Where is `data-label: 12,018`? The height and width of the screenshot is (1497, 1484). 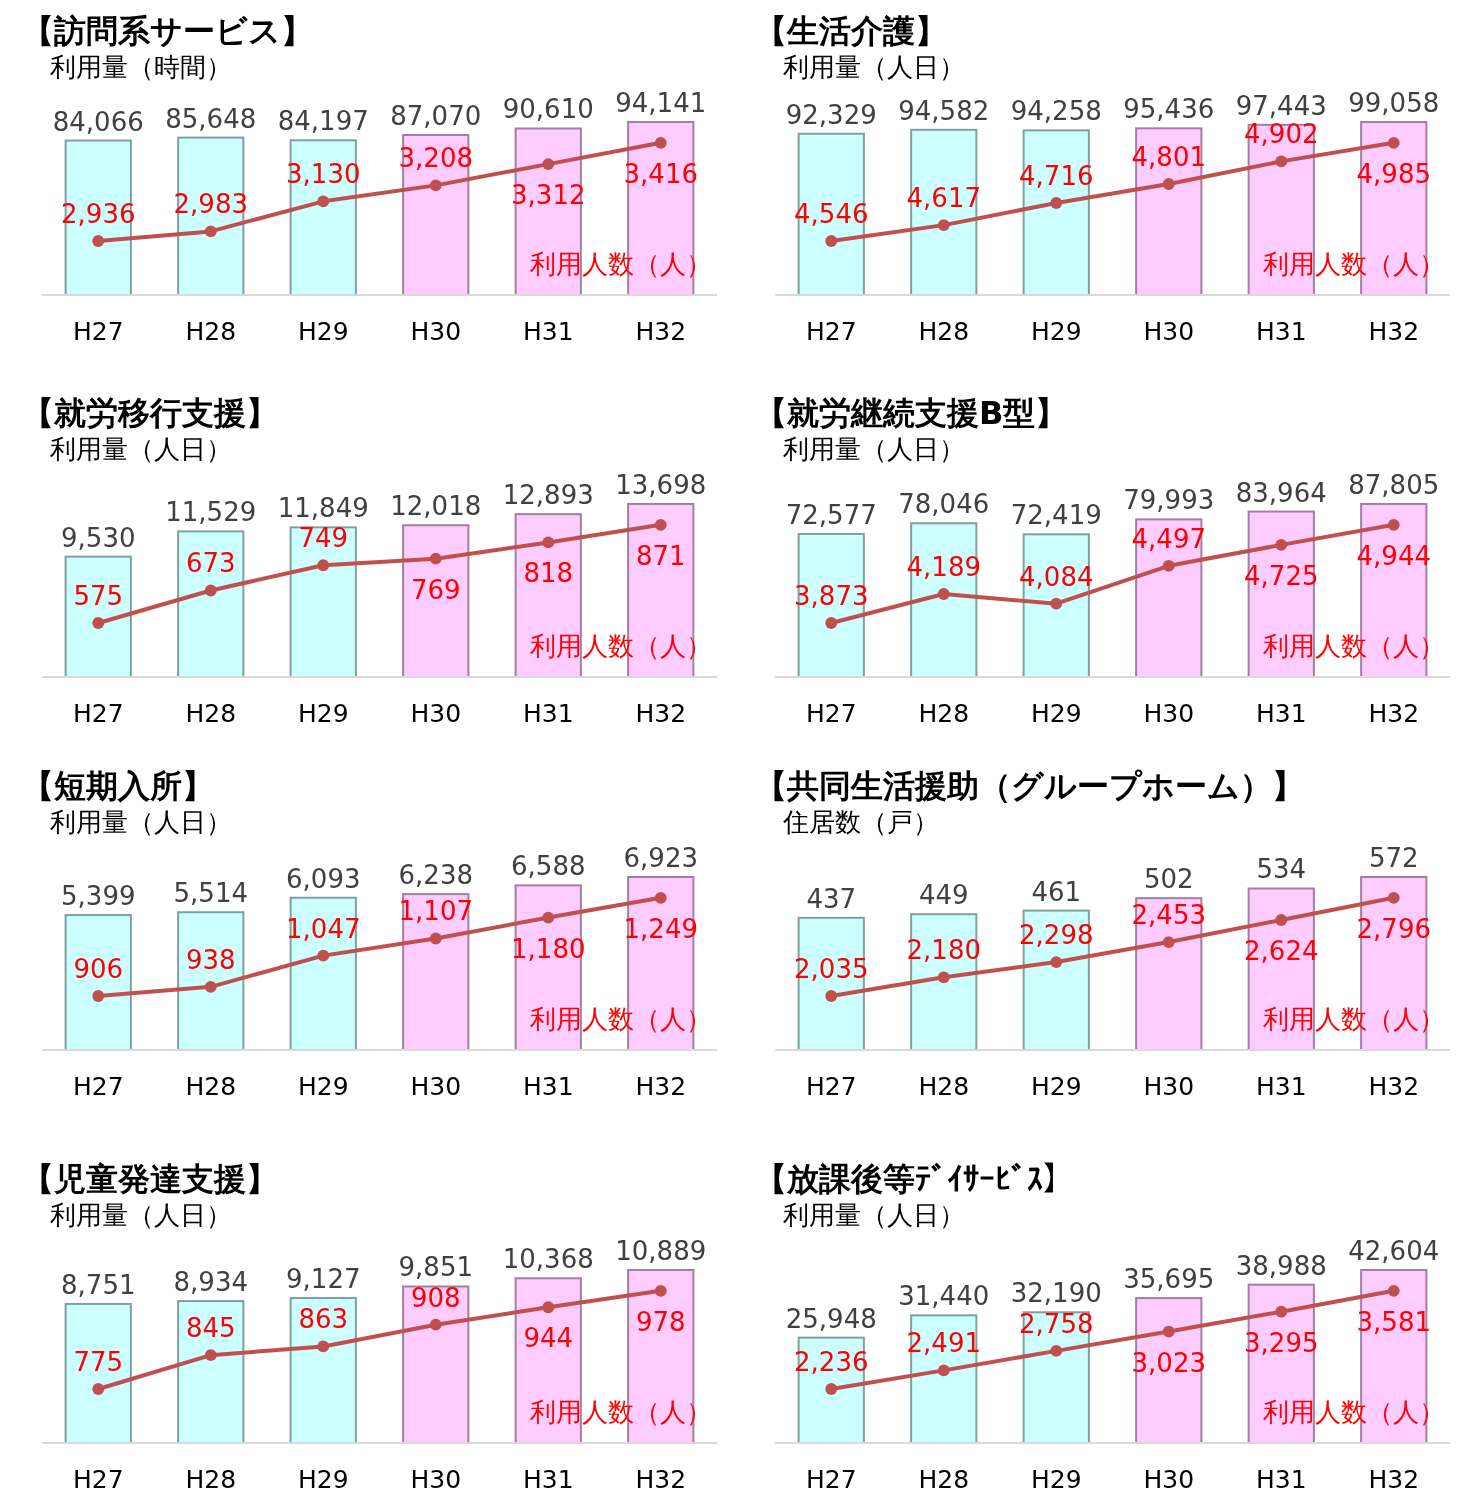 data-label: 12,018 is located at coordinates (436, 506).